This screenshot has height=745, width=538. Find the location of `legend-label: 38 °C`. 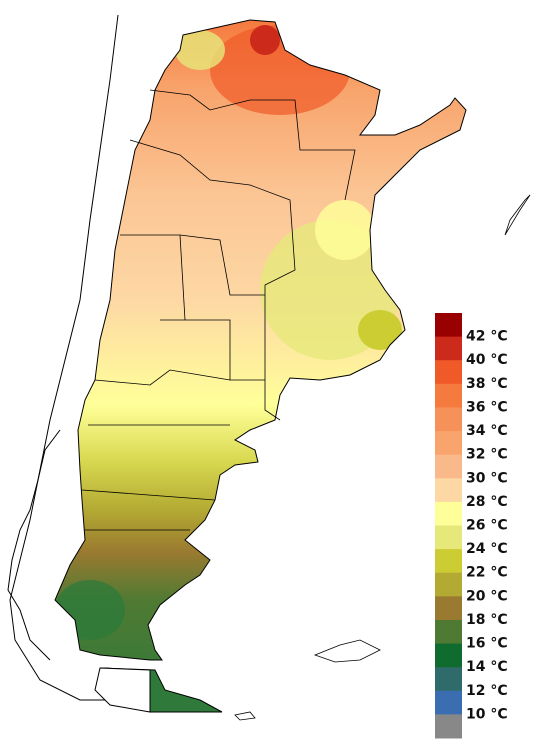

legend-label: 38 °C is located at coordinates (487, 384).